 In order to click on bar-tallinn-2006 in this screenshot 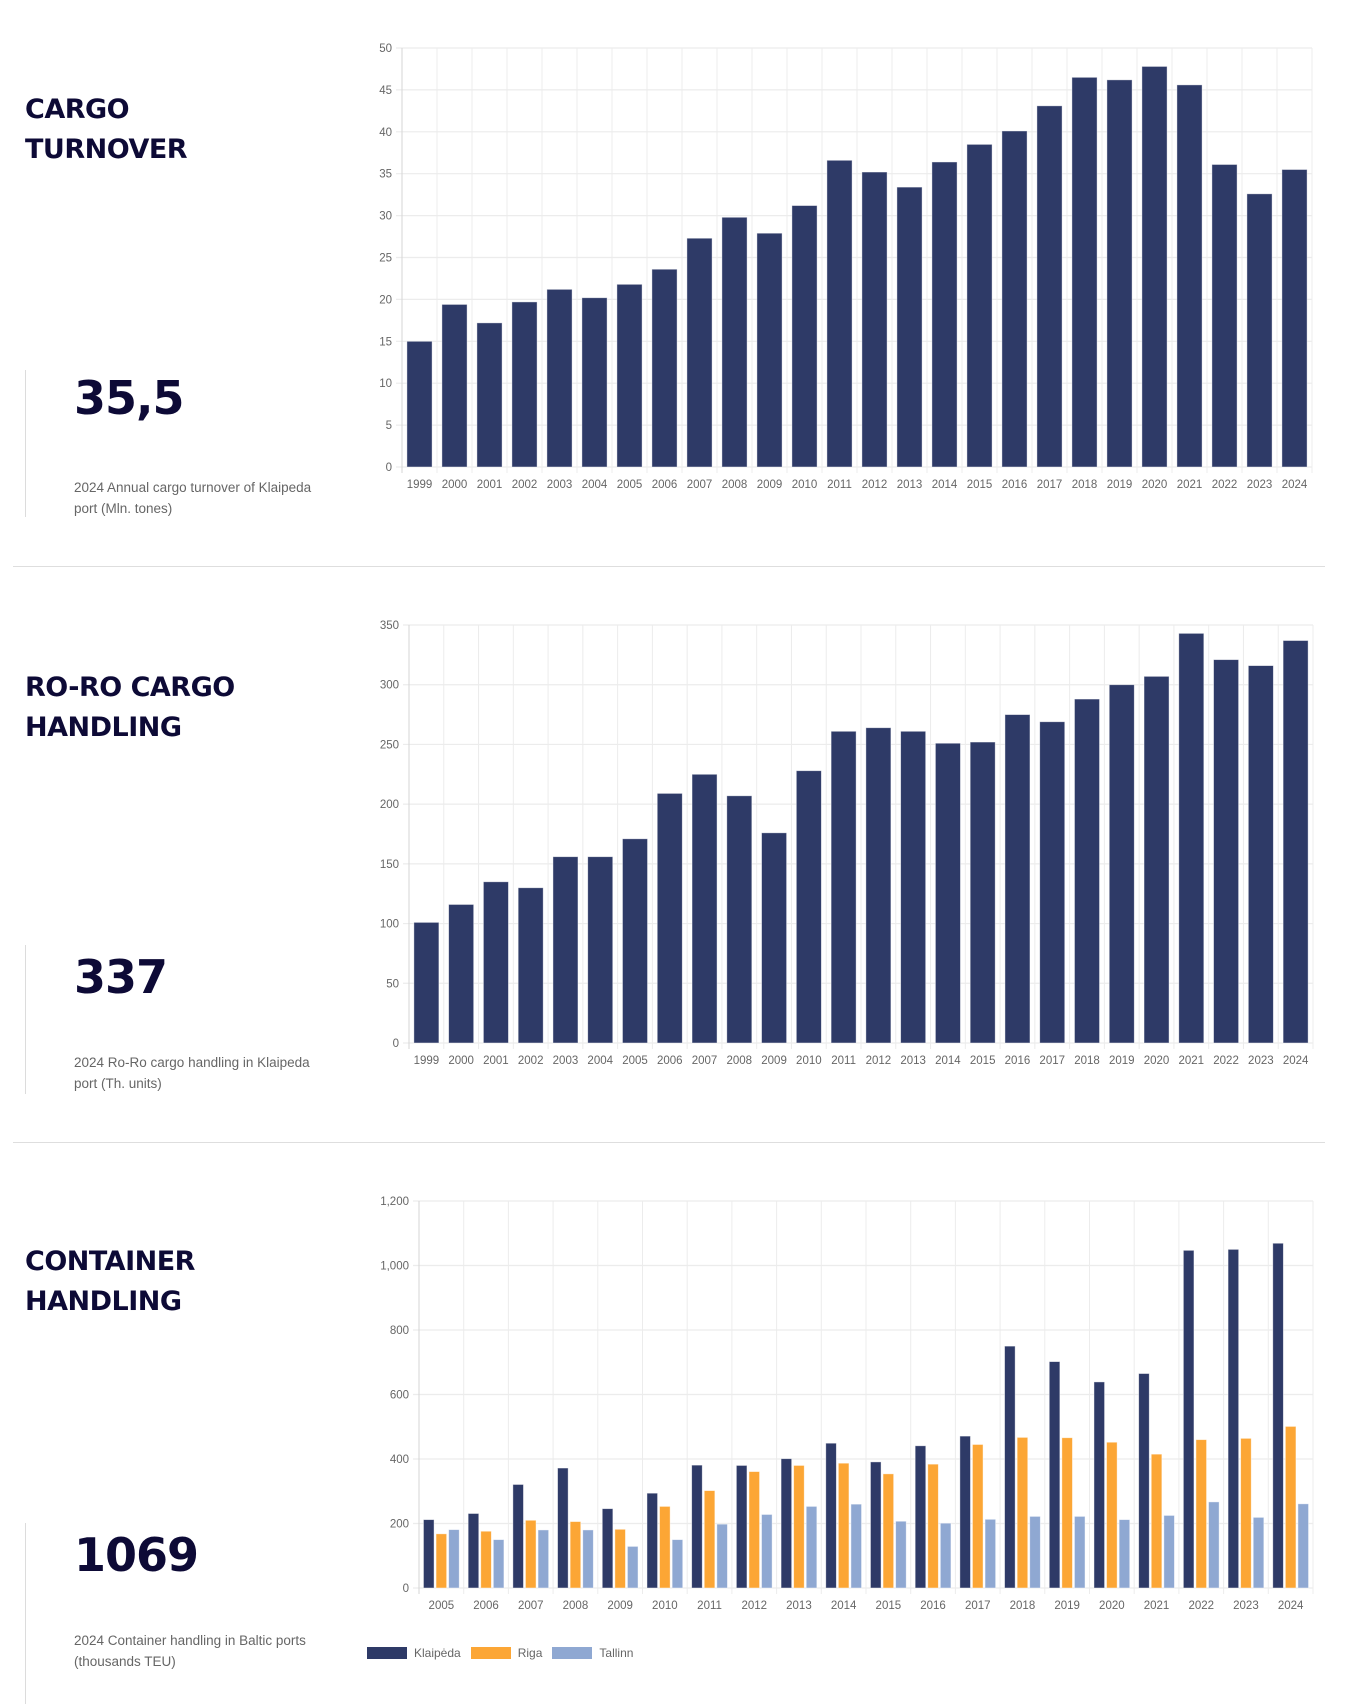, I will do `click(498, 1564)`.